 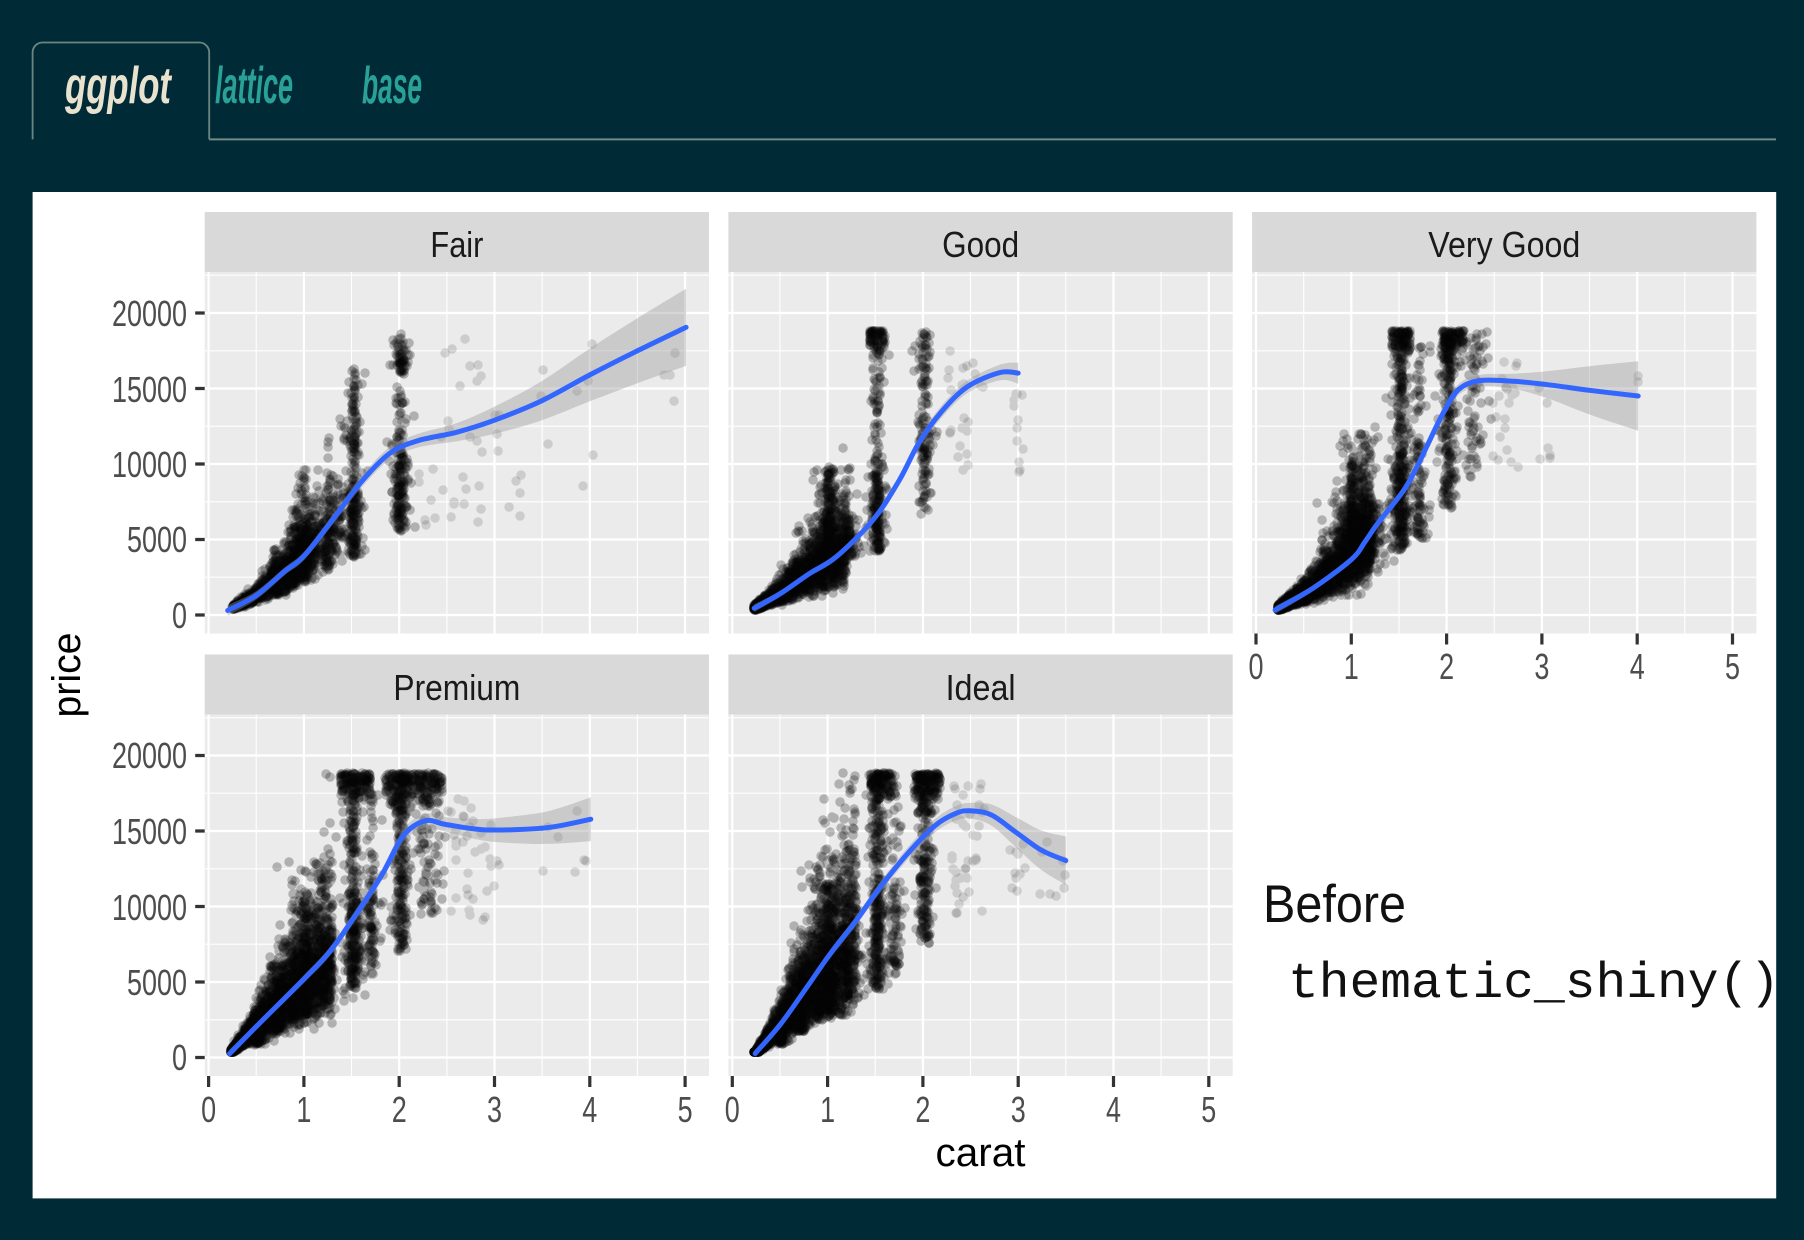 What do you see at coordinates (456, 687) in the screenshot?
I see `svg-text: Premium` at bounding box center [456, 687].